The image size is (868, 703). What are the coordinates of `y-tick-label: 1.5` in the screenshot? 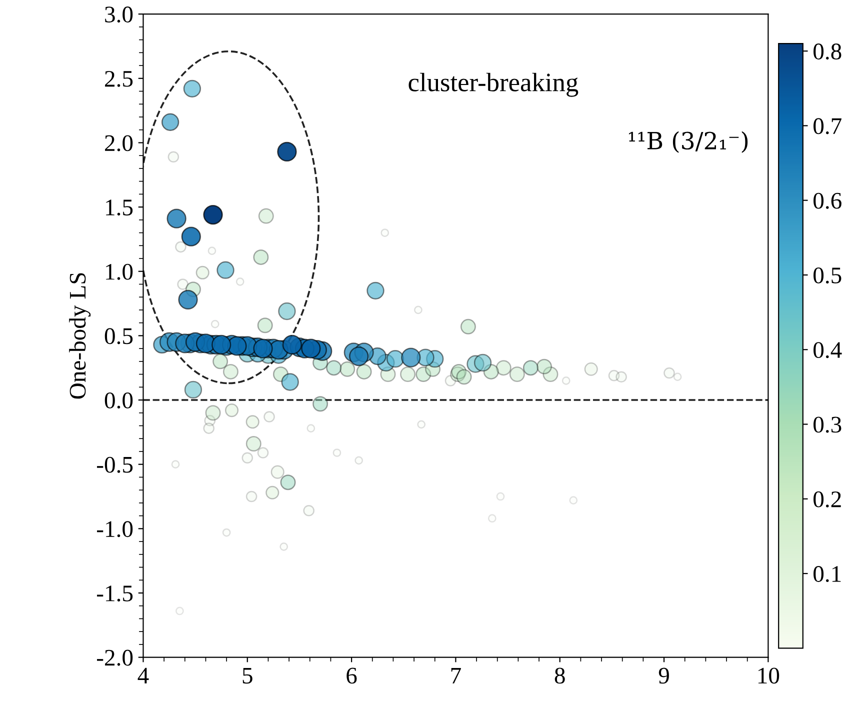 It's located at (119, 208).